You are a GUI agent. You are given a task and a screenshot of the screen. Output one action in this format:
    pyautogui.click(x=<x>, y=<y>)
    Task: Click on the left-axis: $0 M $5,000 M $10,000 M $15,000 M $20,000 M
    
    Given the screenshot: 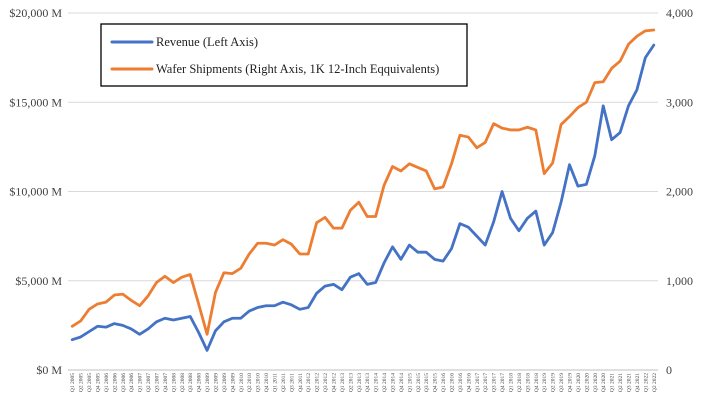 What is the action you would take?
    pyautogui.click(x=35, y=191)
    